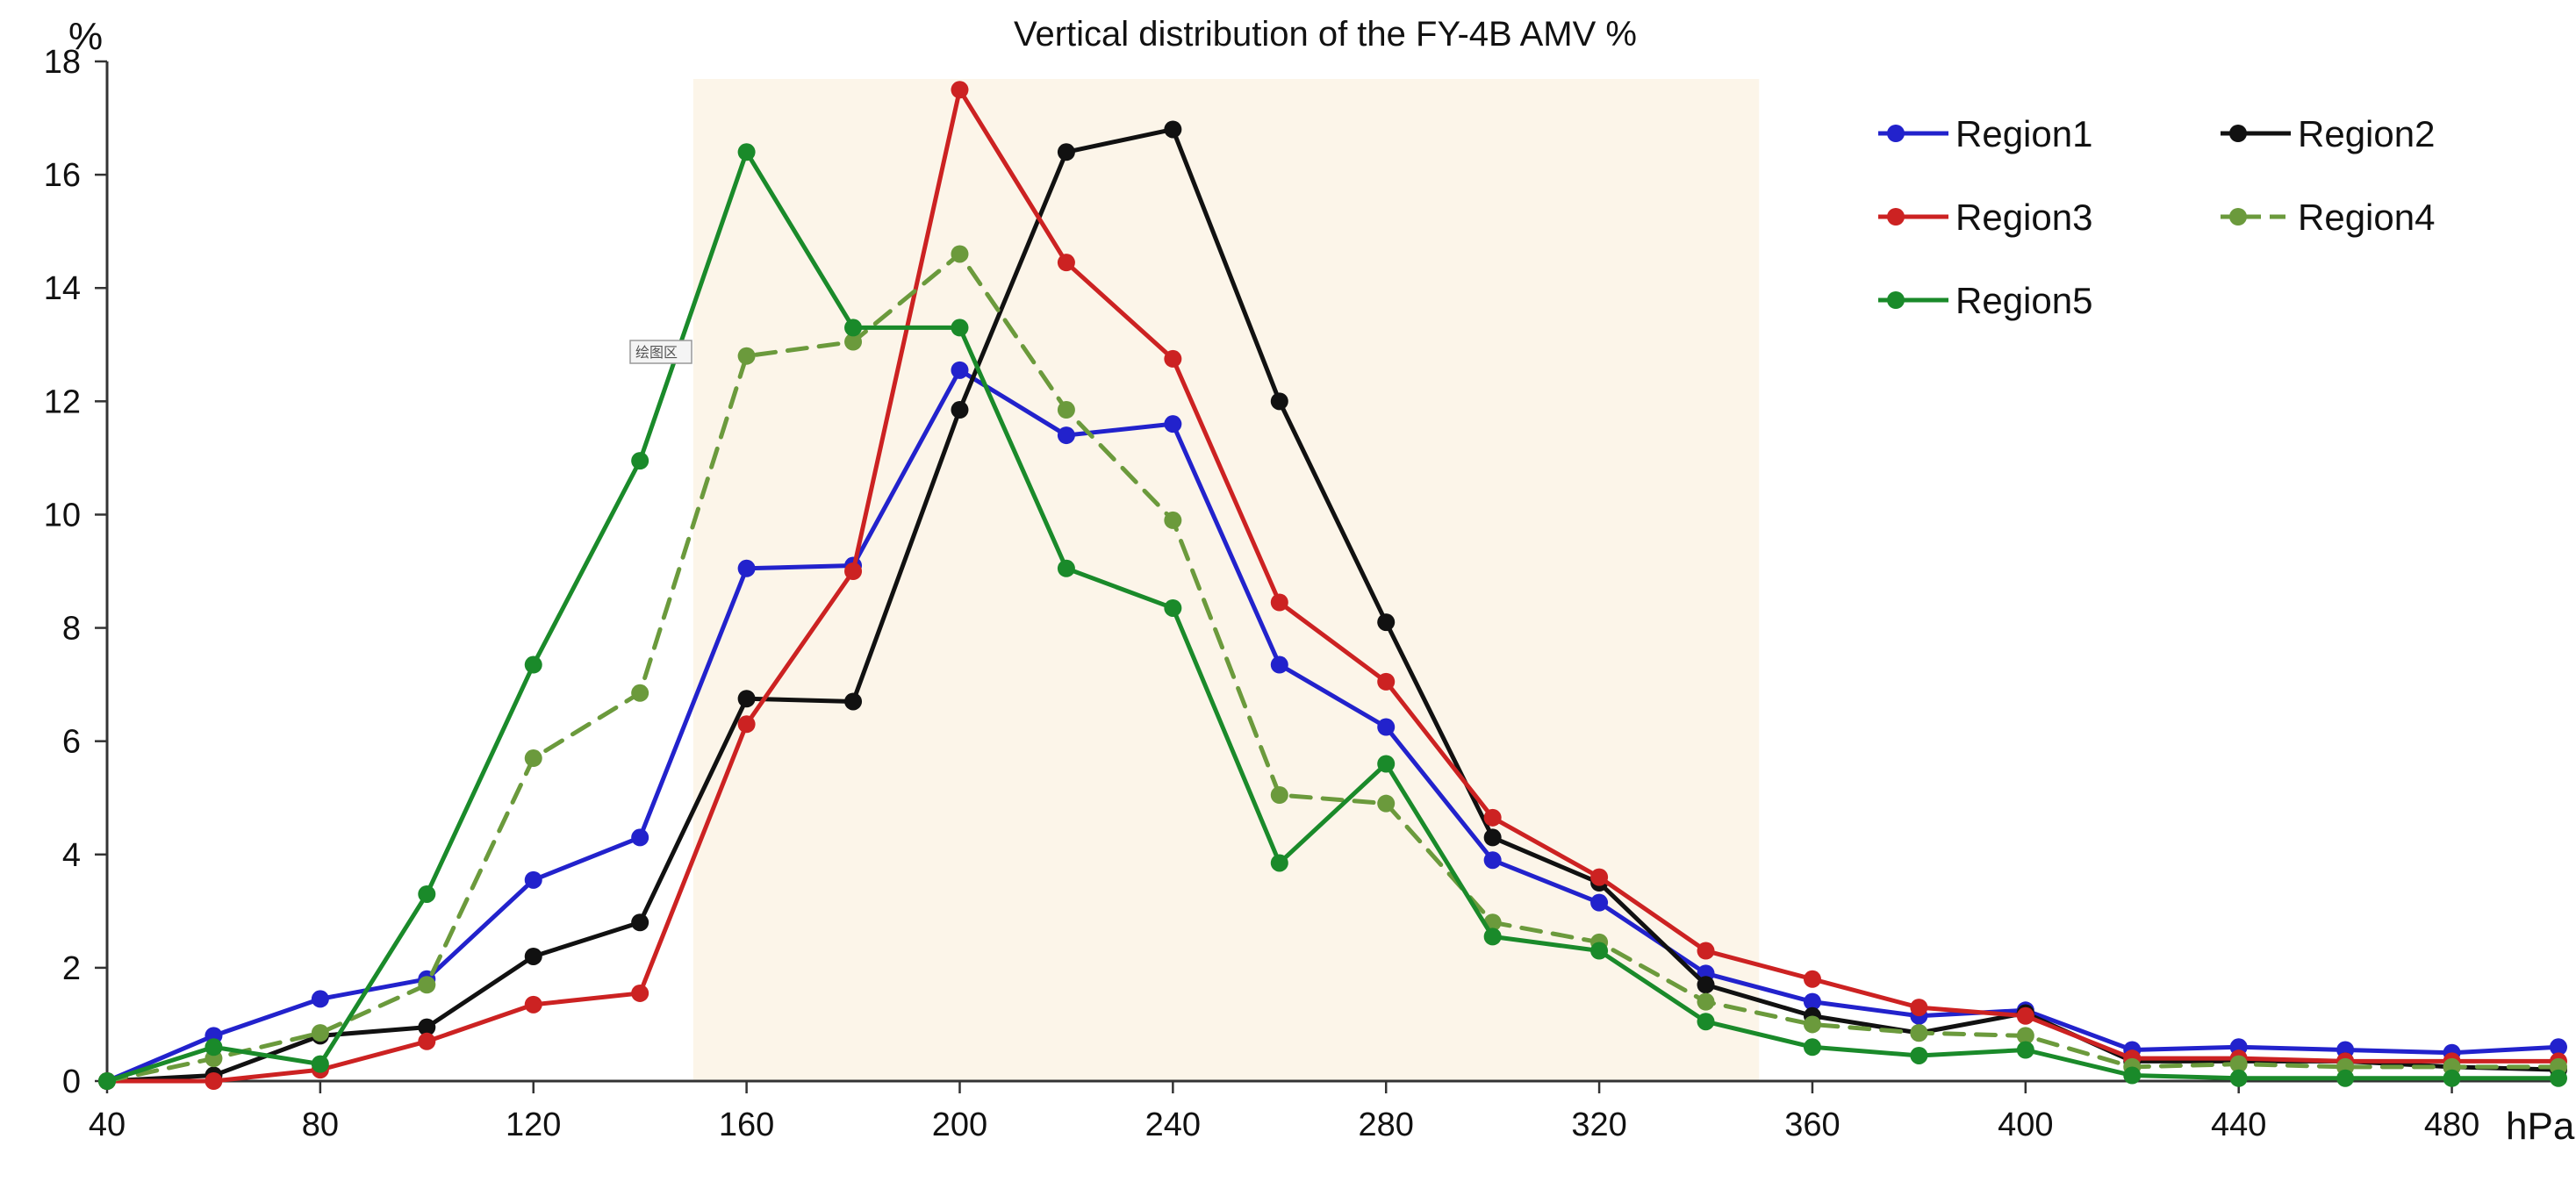 This screenshot has height=1189, width=2576. Describe the element at coordinates (960, 1125) in the screenshot. I see `x-tick-label: 200` at that location.